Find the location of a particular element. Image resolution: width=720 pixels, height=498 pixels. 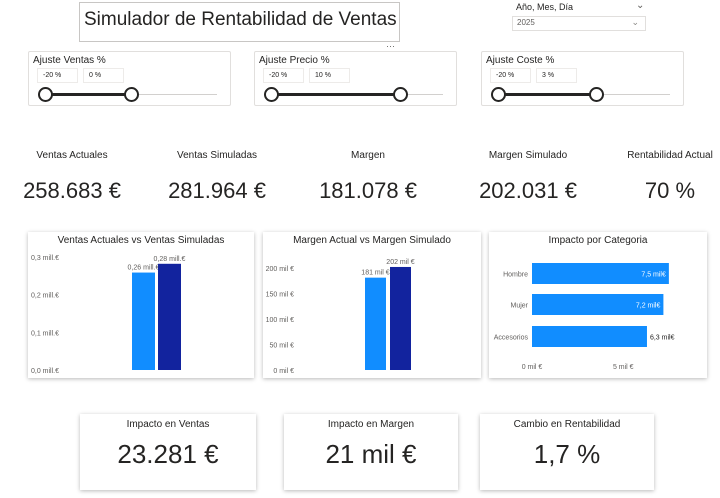

category-label: Mujer is located at coordinates (519, 306).